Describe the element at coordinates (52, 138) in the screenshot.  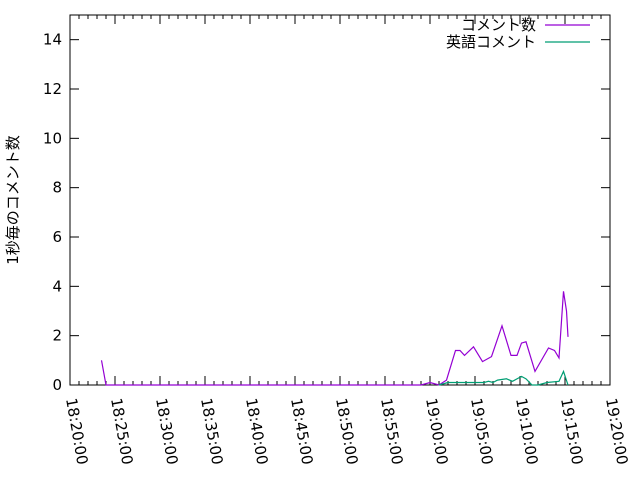
I see `y-tick-label: 10` at that location.